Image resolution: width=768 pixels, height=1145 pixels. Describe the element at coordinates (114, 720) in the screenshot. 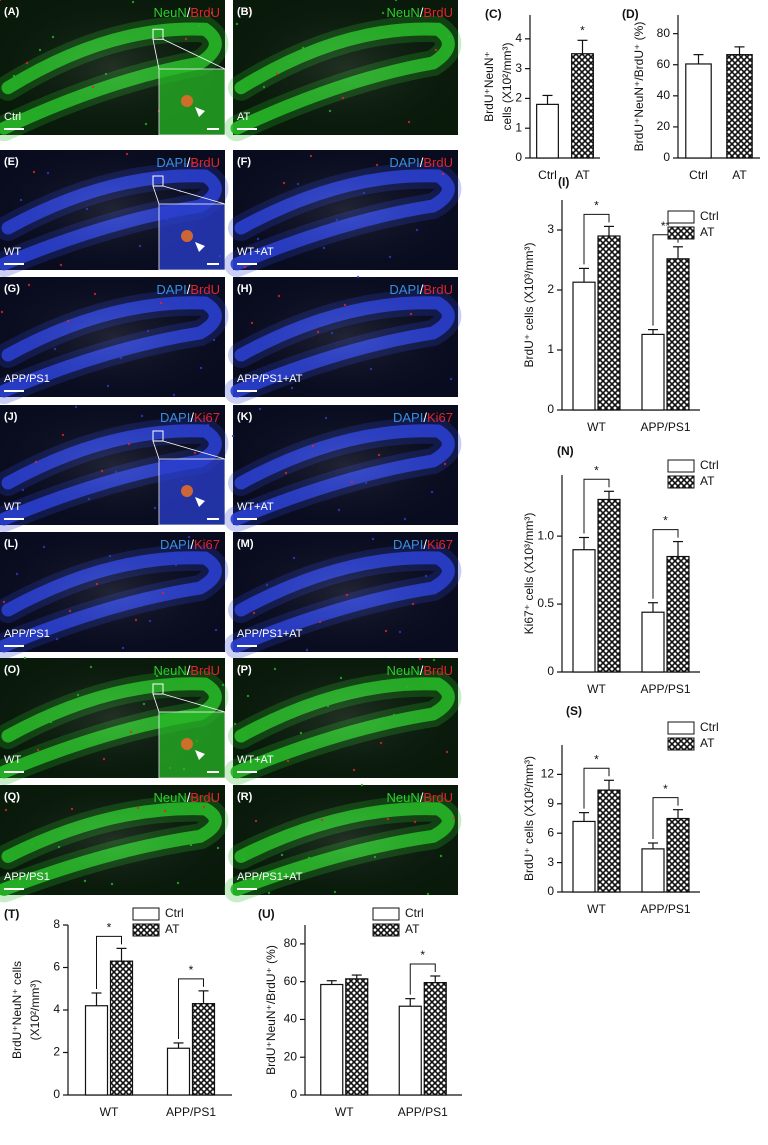

I see `image-panel: (O) WT NeuN/BrdU` at that location.